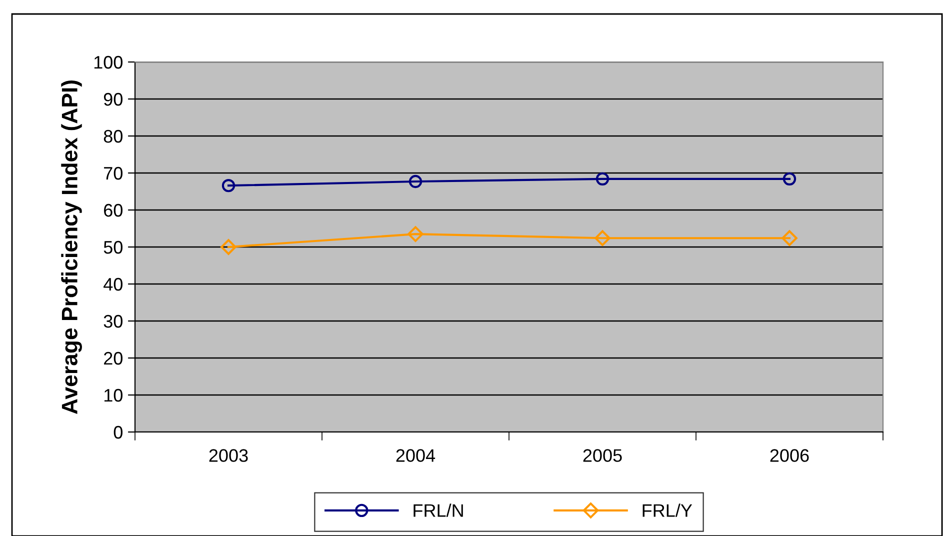 The height and width of the screenshot is (536, 943). I want to click on x-tick-label: 2003, so click(228, 455).